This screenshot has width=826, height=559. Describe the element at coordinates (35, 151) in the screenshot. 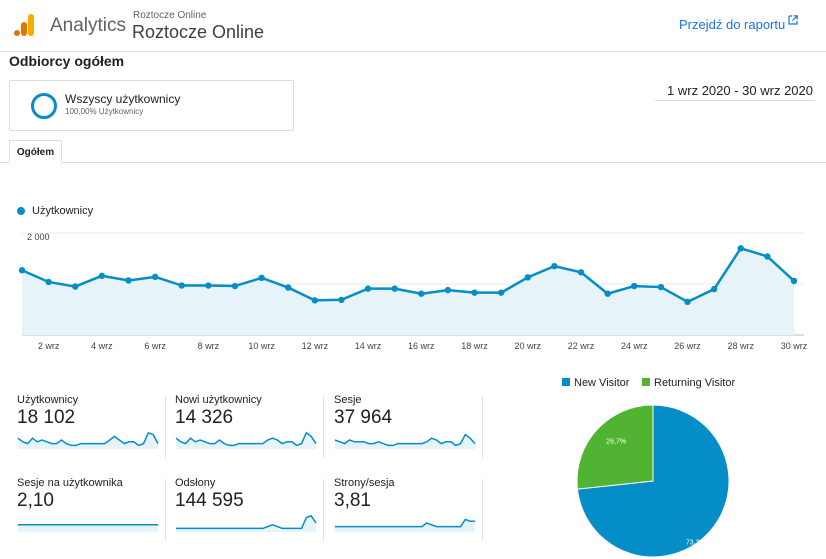

I see `tab-overview: Ogółem` at that location.